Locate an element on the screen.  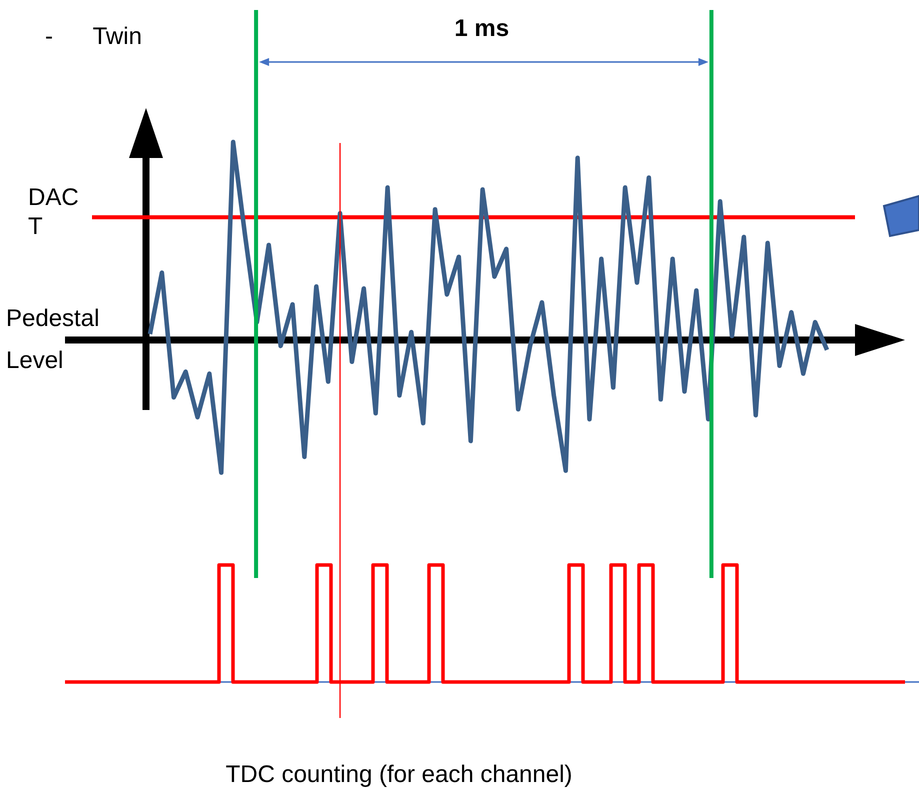
x-axis-title: TDC counting (for each channel) is located at coordinates (399, 774).